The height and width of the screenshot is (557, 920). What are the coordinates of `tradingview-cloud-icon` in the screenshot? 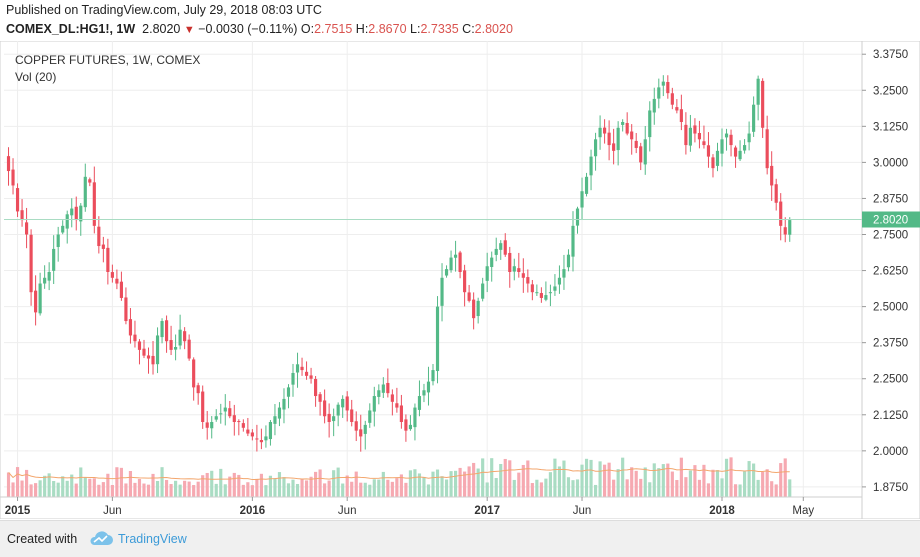 It's located at (101, 539).